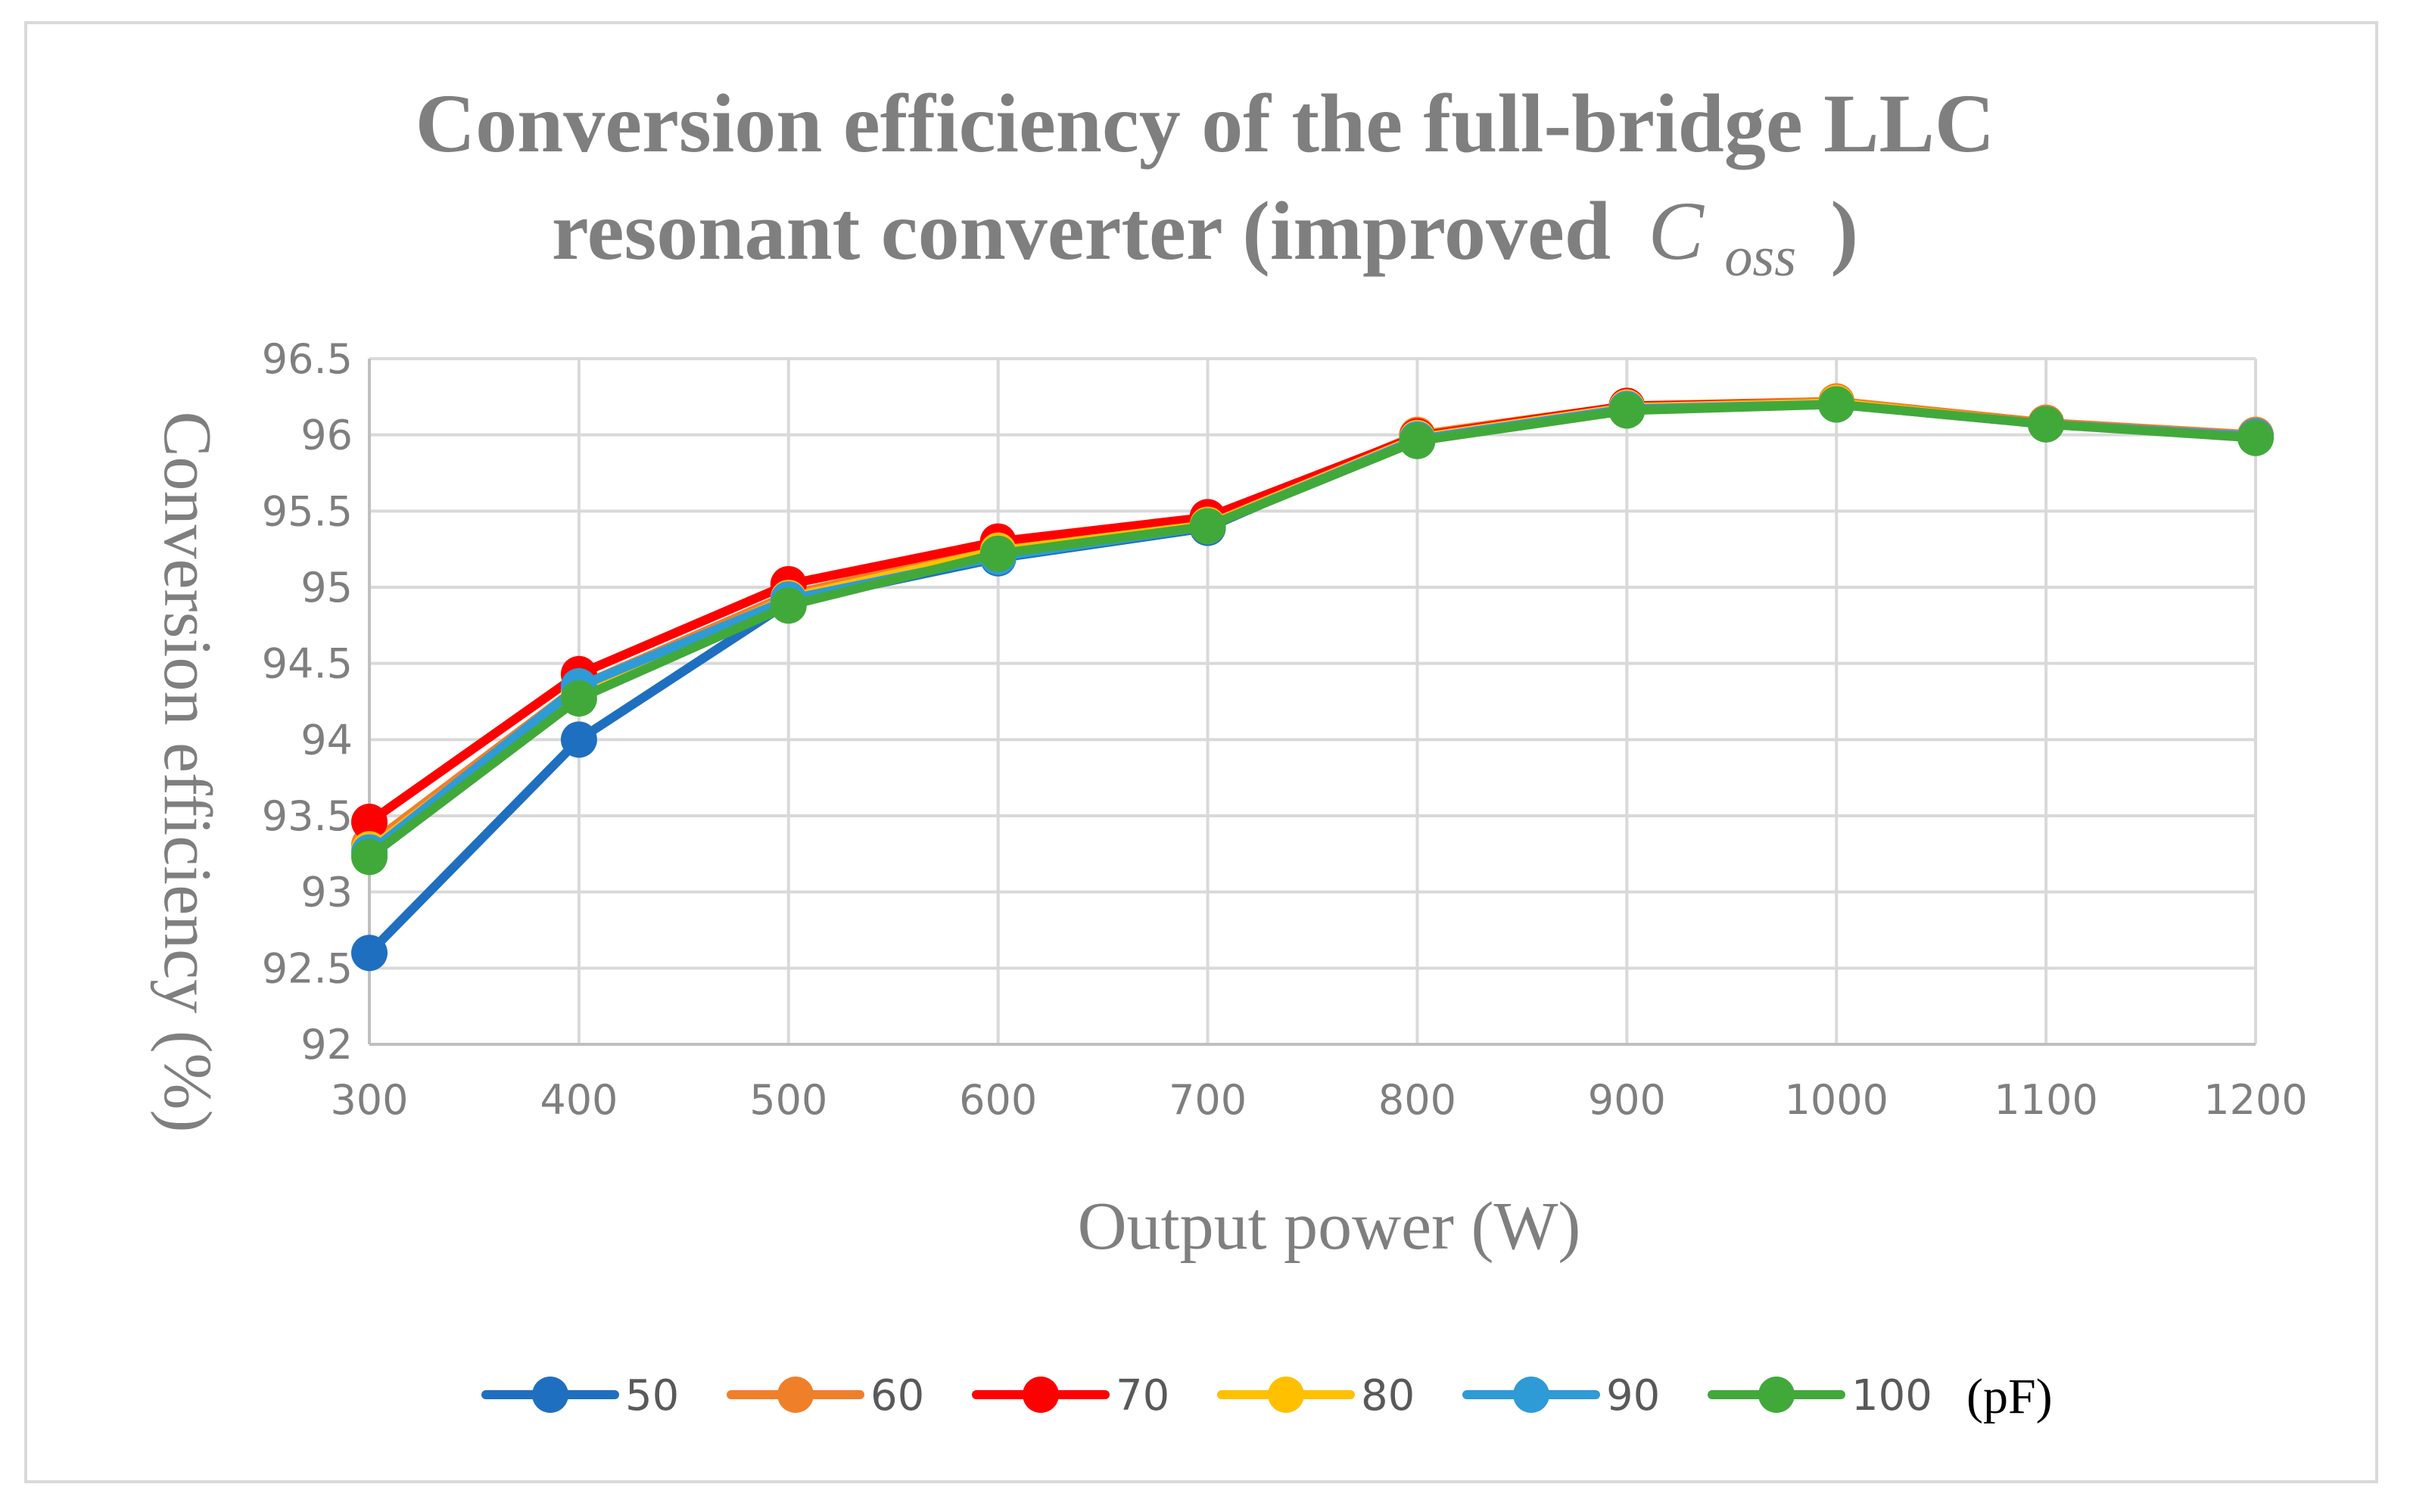 The image size is (2410, 1512). I want to click on legend-label: 60, so click(897, 1395).